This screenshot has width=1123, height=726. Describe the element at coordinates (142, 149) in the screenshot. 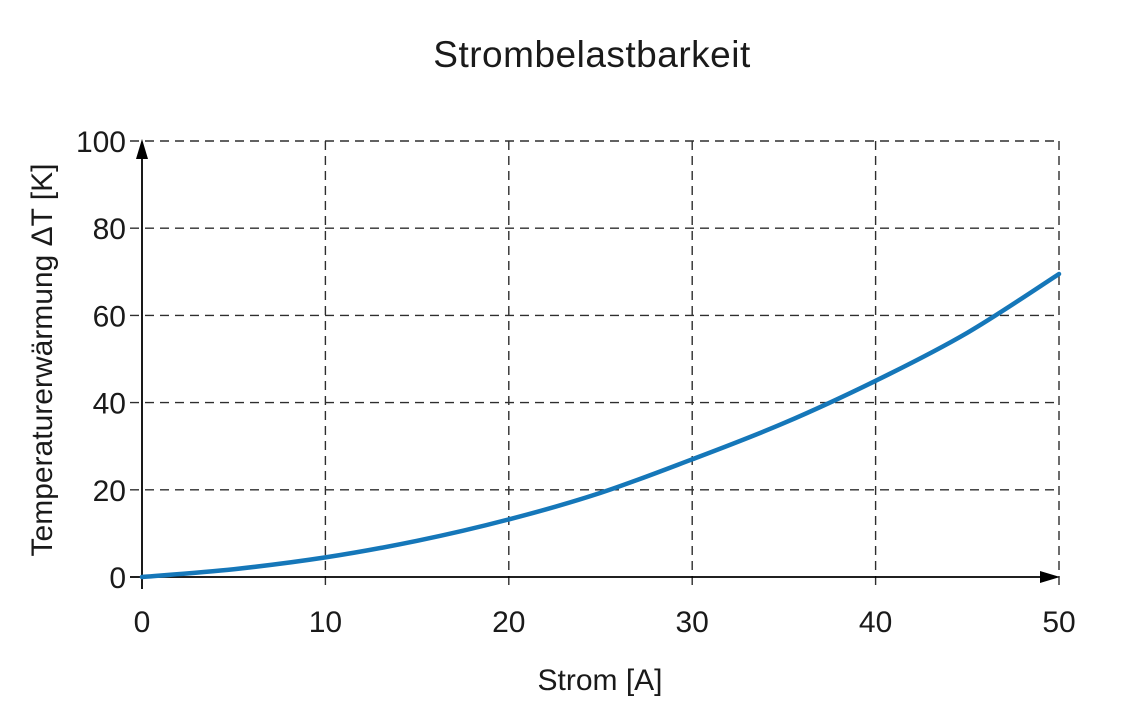

I see `y-axis-arrow` at that location.